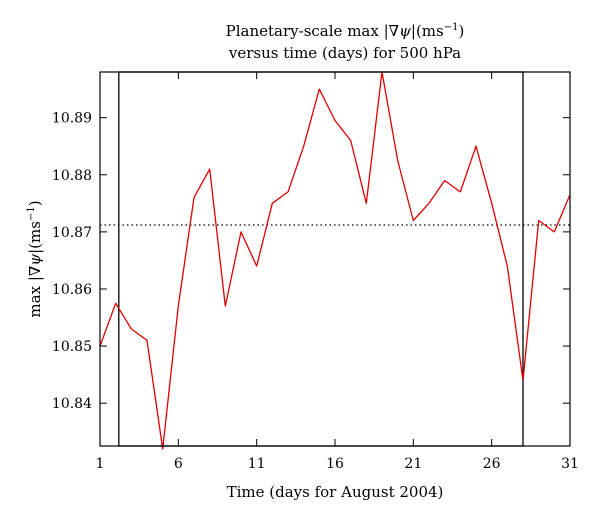  I want to click on y-tick-label: 10.88, so click(72, 176).